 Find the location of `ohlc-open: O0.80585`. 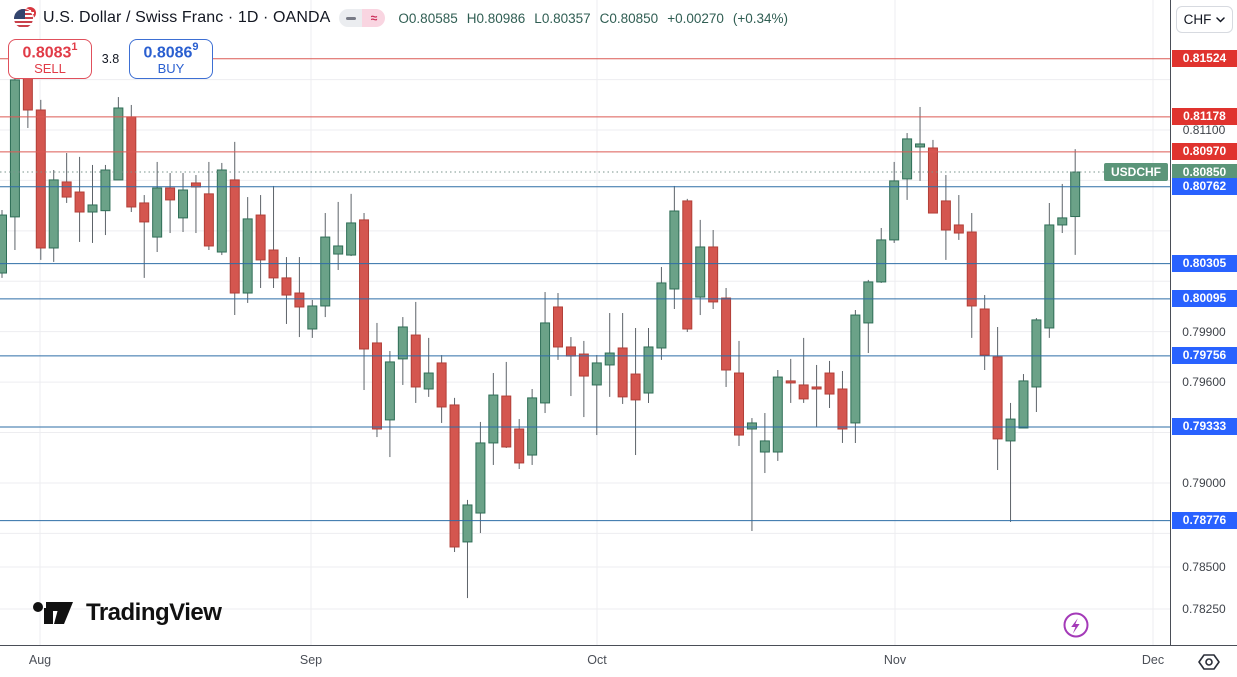

ohlc-open: O0.80585 is located at coordinates (428, 18).